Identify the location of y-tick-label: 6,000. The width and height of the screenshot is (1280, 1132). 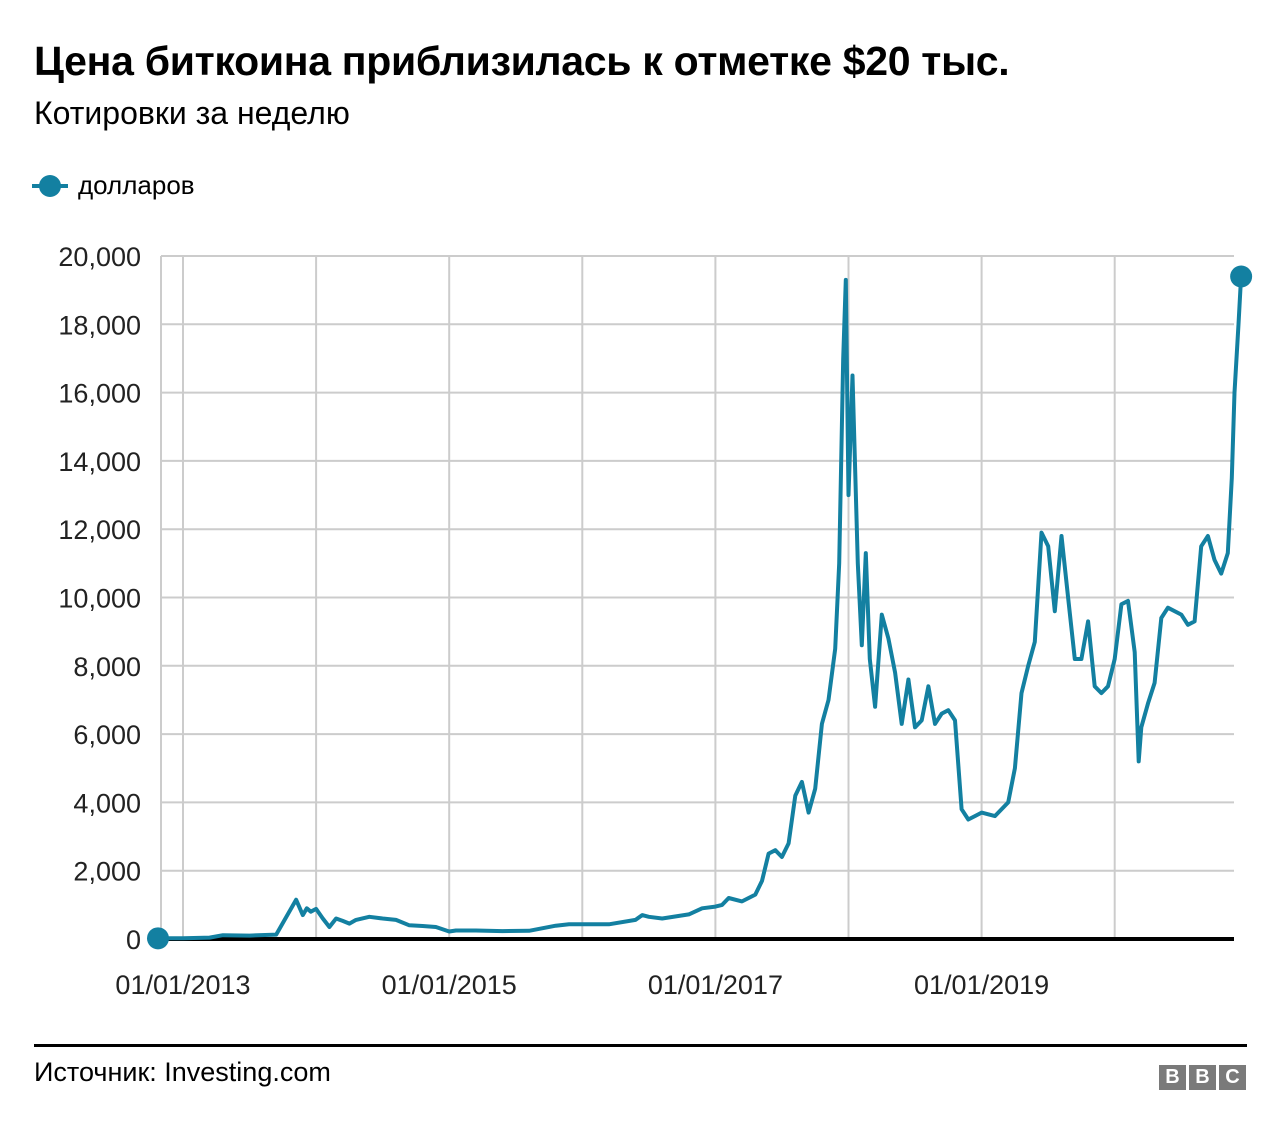
(107, 735).